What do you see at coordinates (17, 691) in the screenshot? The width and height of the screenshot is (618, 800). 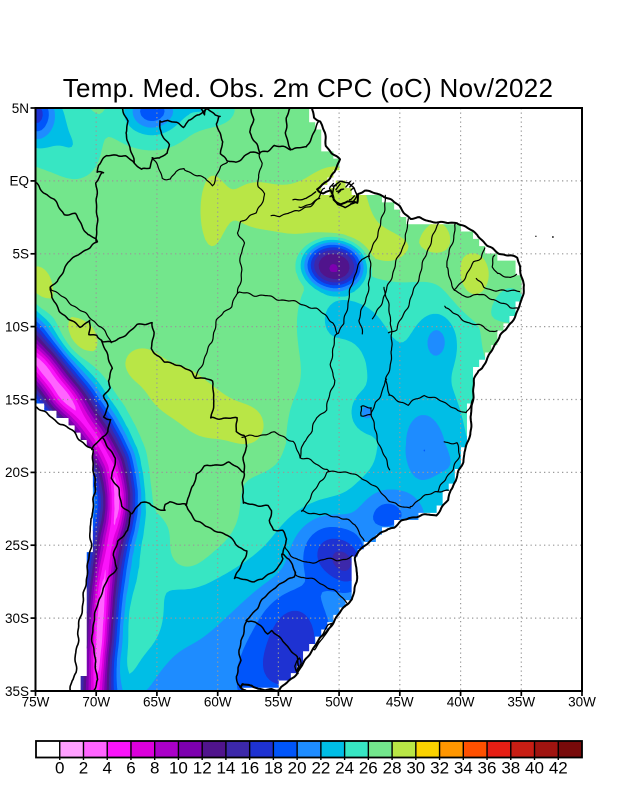 I see `svg-text: 35S` at bounding box center [17, 691].